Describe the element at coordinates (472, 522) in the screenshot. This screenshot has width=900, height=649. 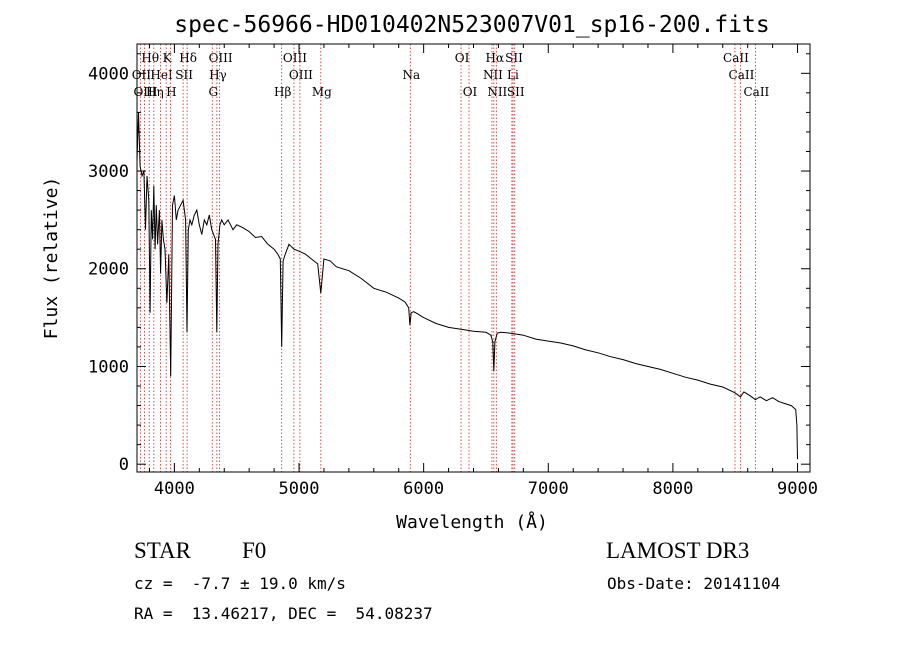
I see `x-axis-label: Wavelength (Å)` at that location.